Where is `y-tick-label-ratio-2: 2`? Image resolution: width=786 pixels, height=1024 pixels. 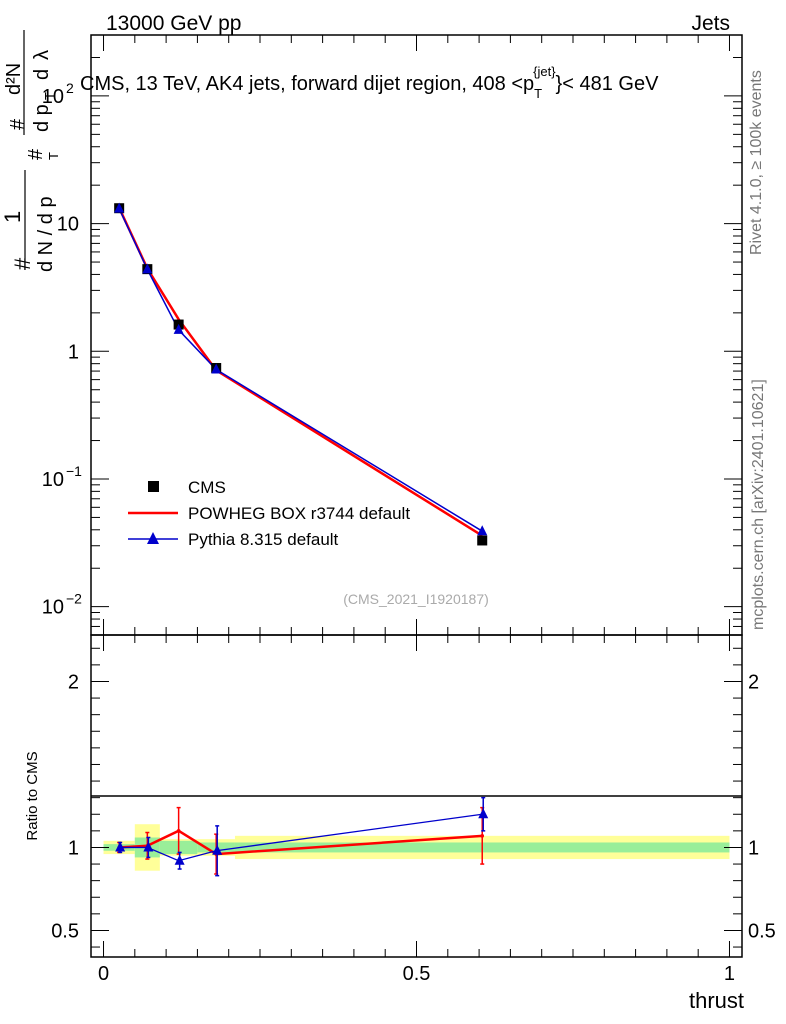 y-tick-label-ratio-2: 2 is located at coordinates (73, 682).